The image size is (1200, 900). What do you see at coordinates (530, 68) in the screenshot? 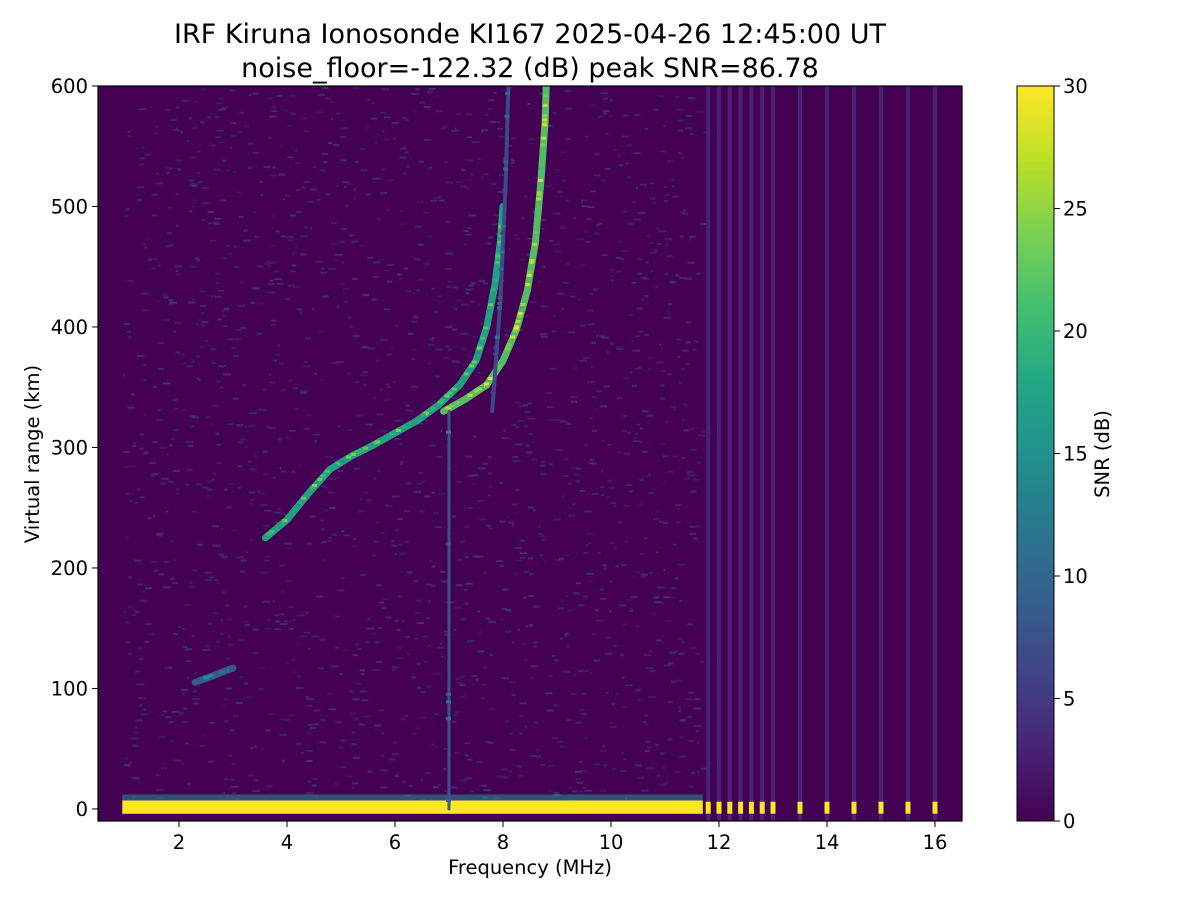
I see `chart-subtitle: noise_floor=-122.32 (dB) peak SNR=86.78` at bounding box center [530, 68].